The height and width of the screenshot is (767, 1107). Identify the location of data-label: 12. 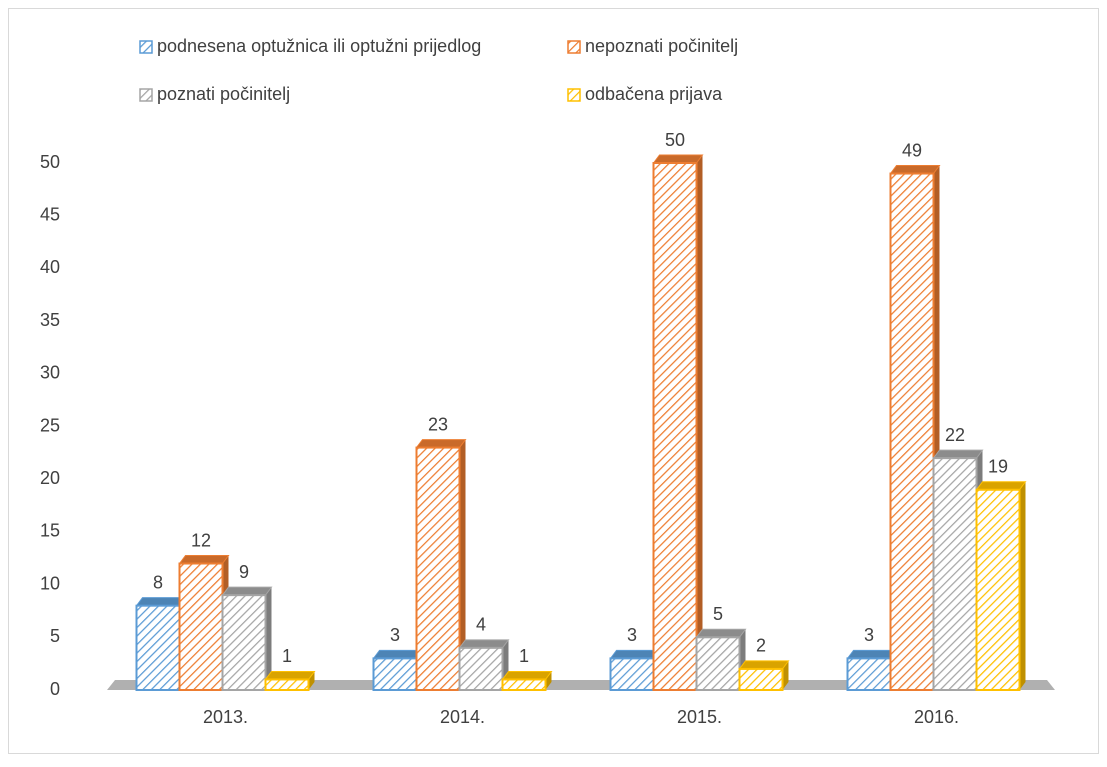
(201, 540).